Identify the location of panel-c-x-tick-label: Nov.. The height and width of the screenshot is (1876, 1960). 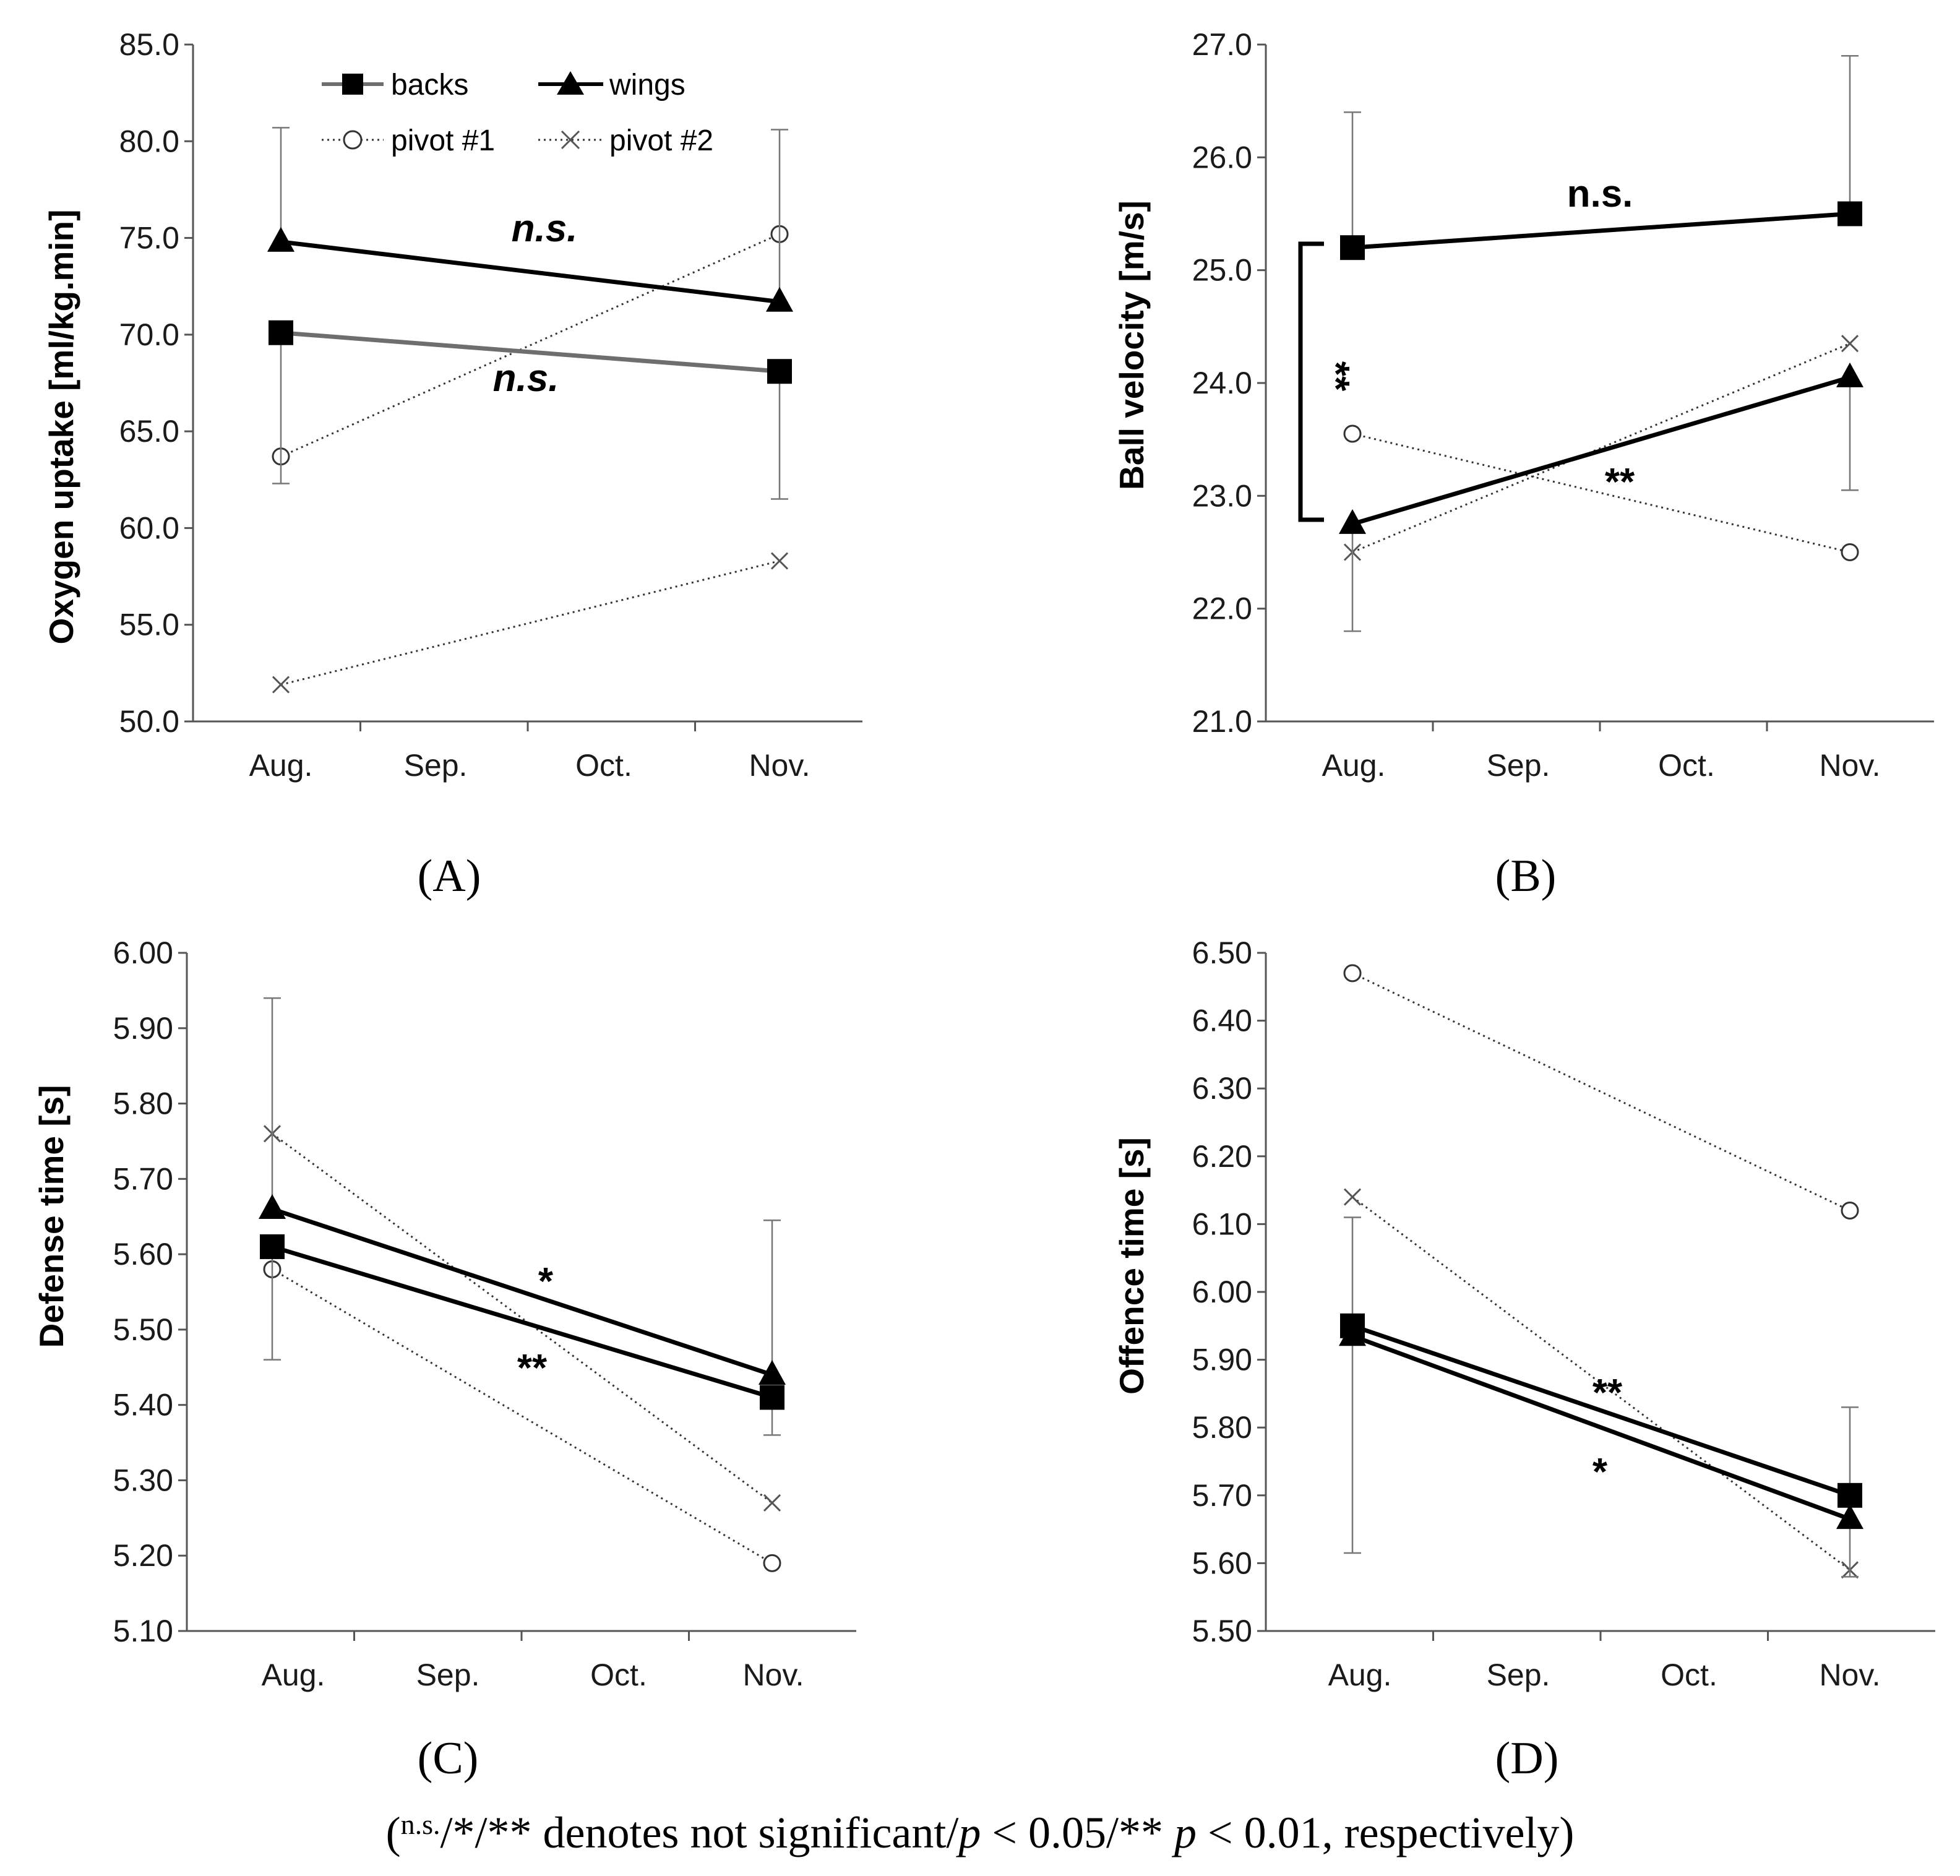
(773, 1675).